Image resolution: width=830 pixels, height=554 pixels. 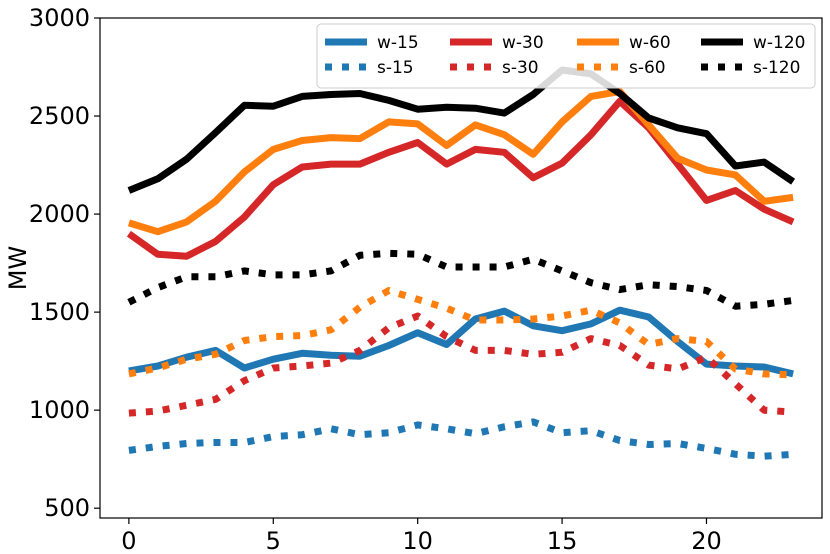 I want to click on x-axis: 0 5 10 15 20, so click(x=421, y=536).